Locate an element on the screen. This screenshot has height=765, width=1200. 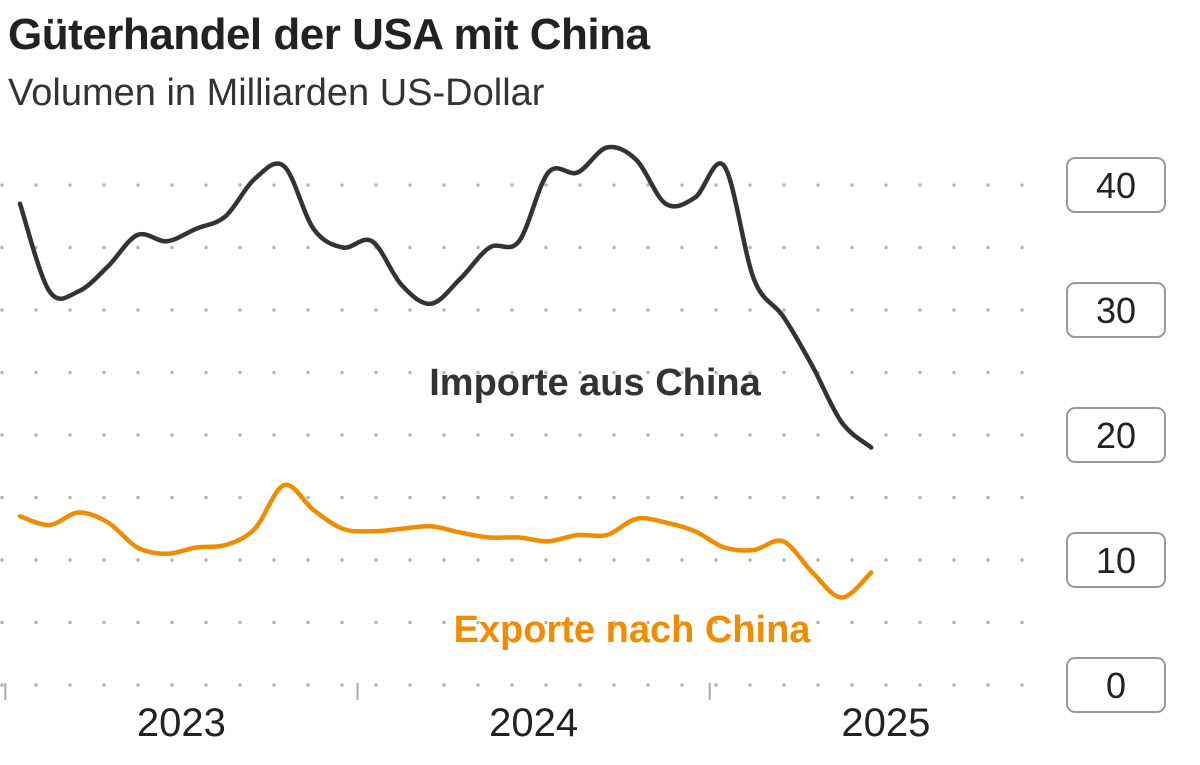
series-line-exports is located at coordinates (445, 541).